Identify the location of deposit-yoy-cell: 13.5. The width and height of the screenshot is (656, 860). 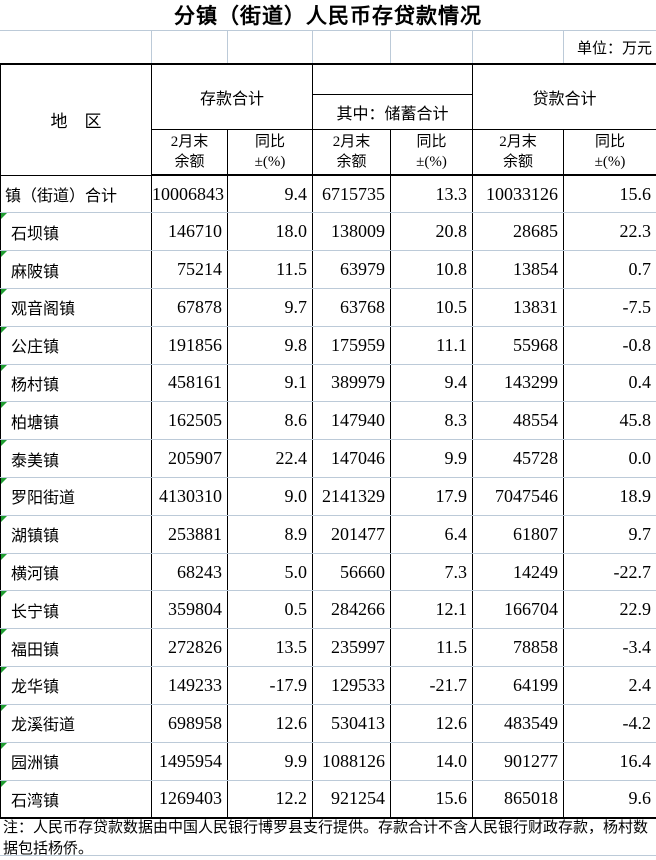
(270, 648).